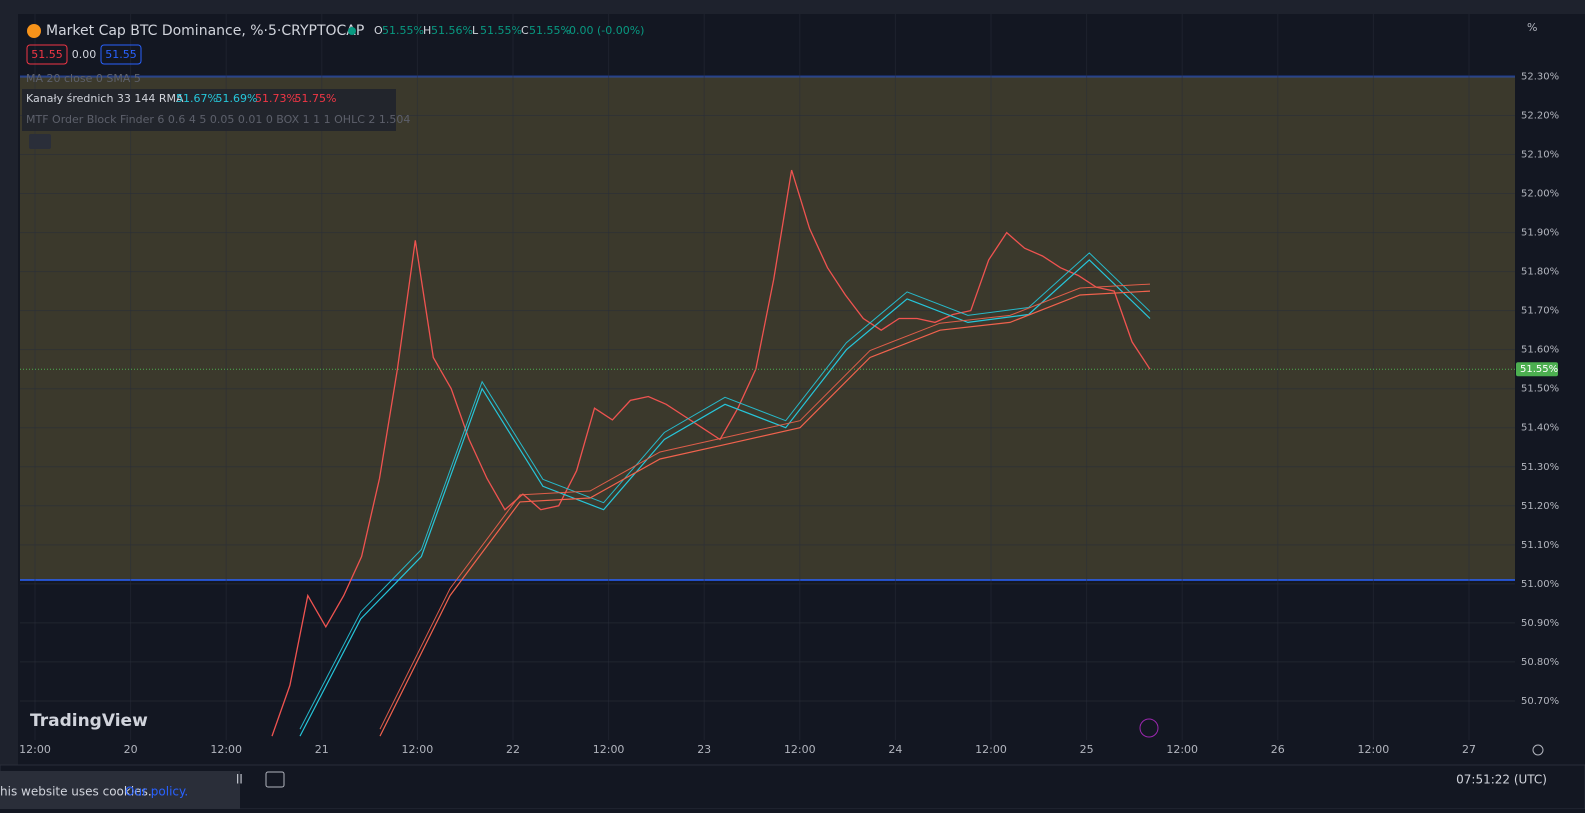 This screenshot has width=1585, height=813. What do you see at coordinates (1501, 780) in the screenshot?
I see `clock: 07:51:22 (UTC)` at bounding box center [1501, 780].